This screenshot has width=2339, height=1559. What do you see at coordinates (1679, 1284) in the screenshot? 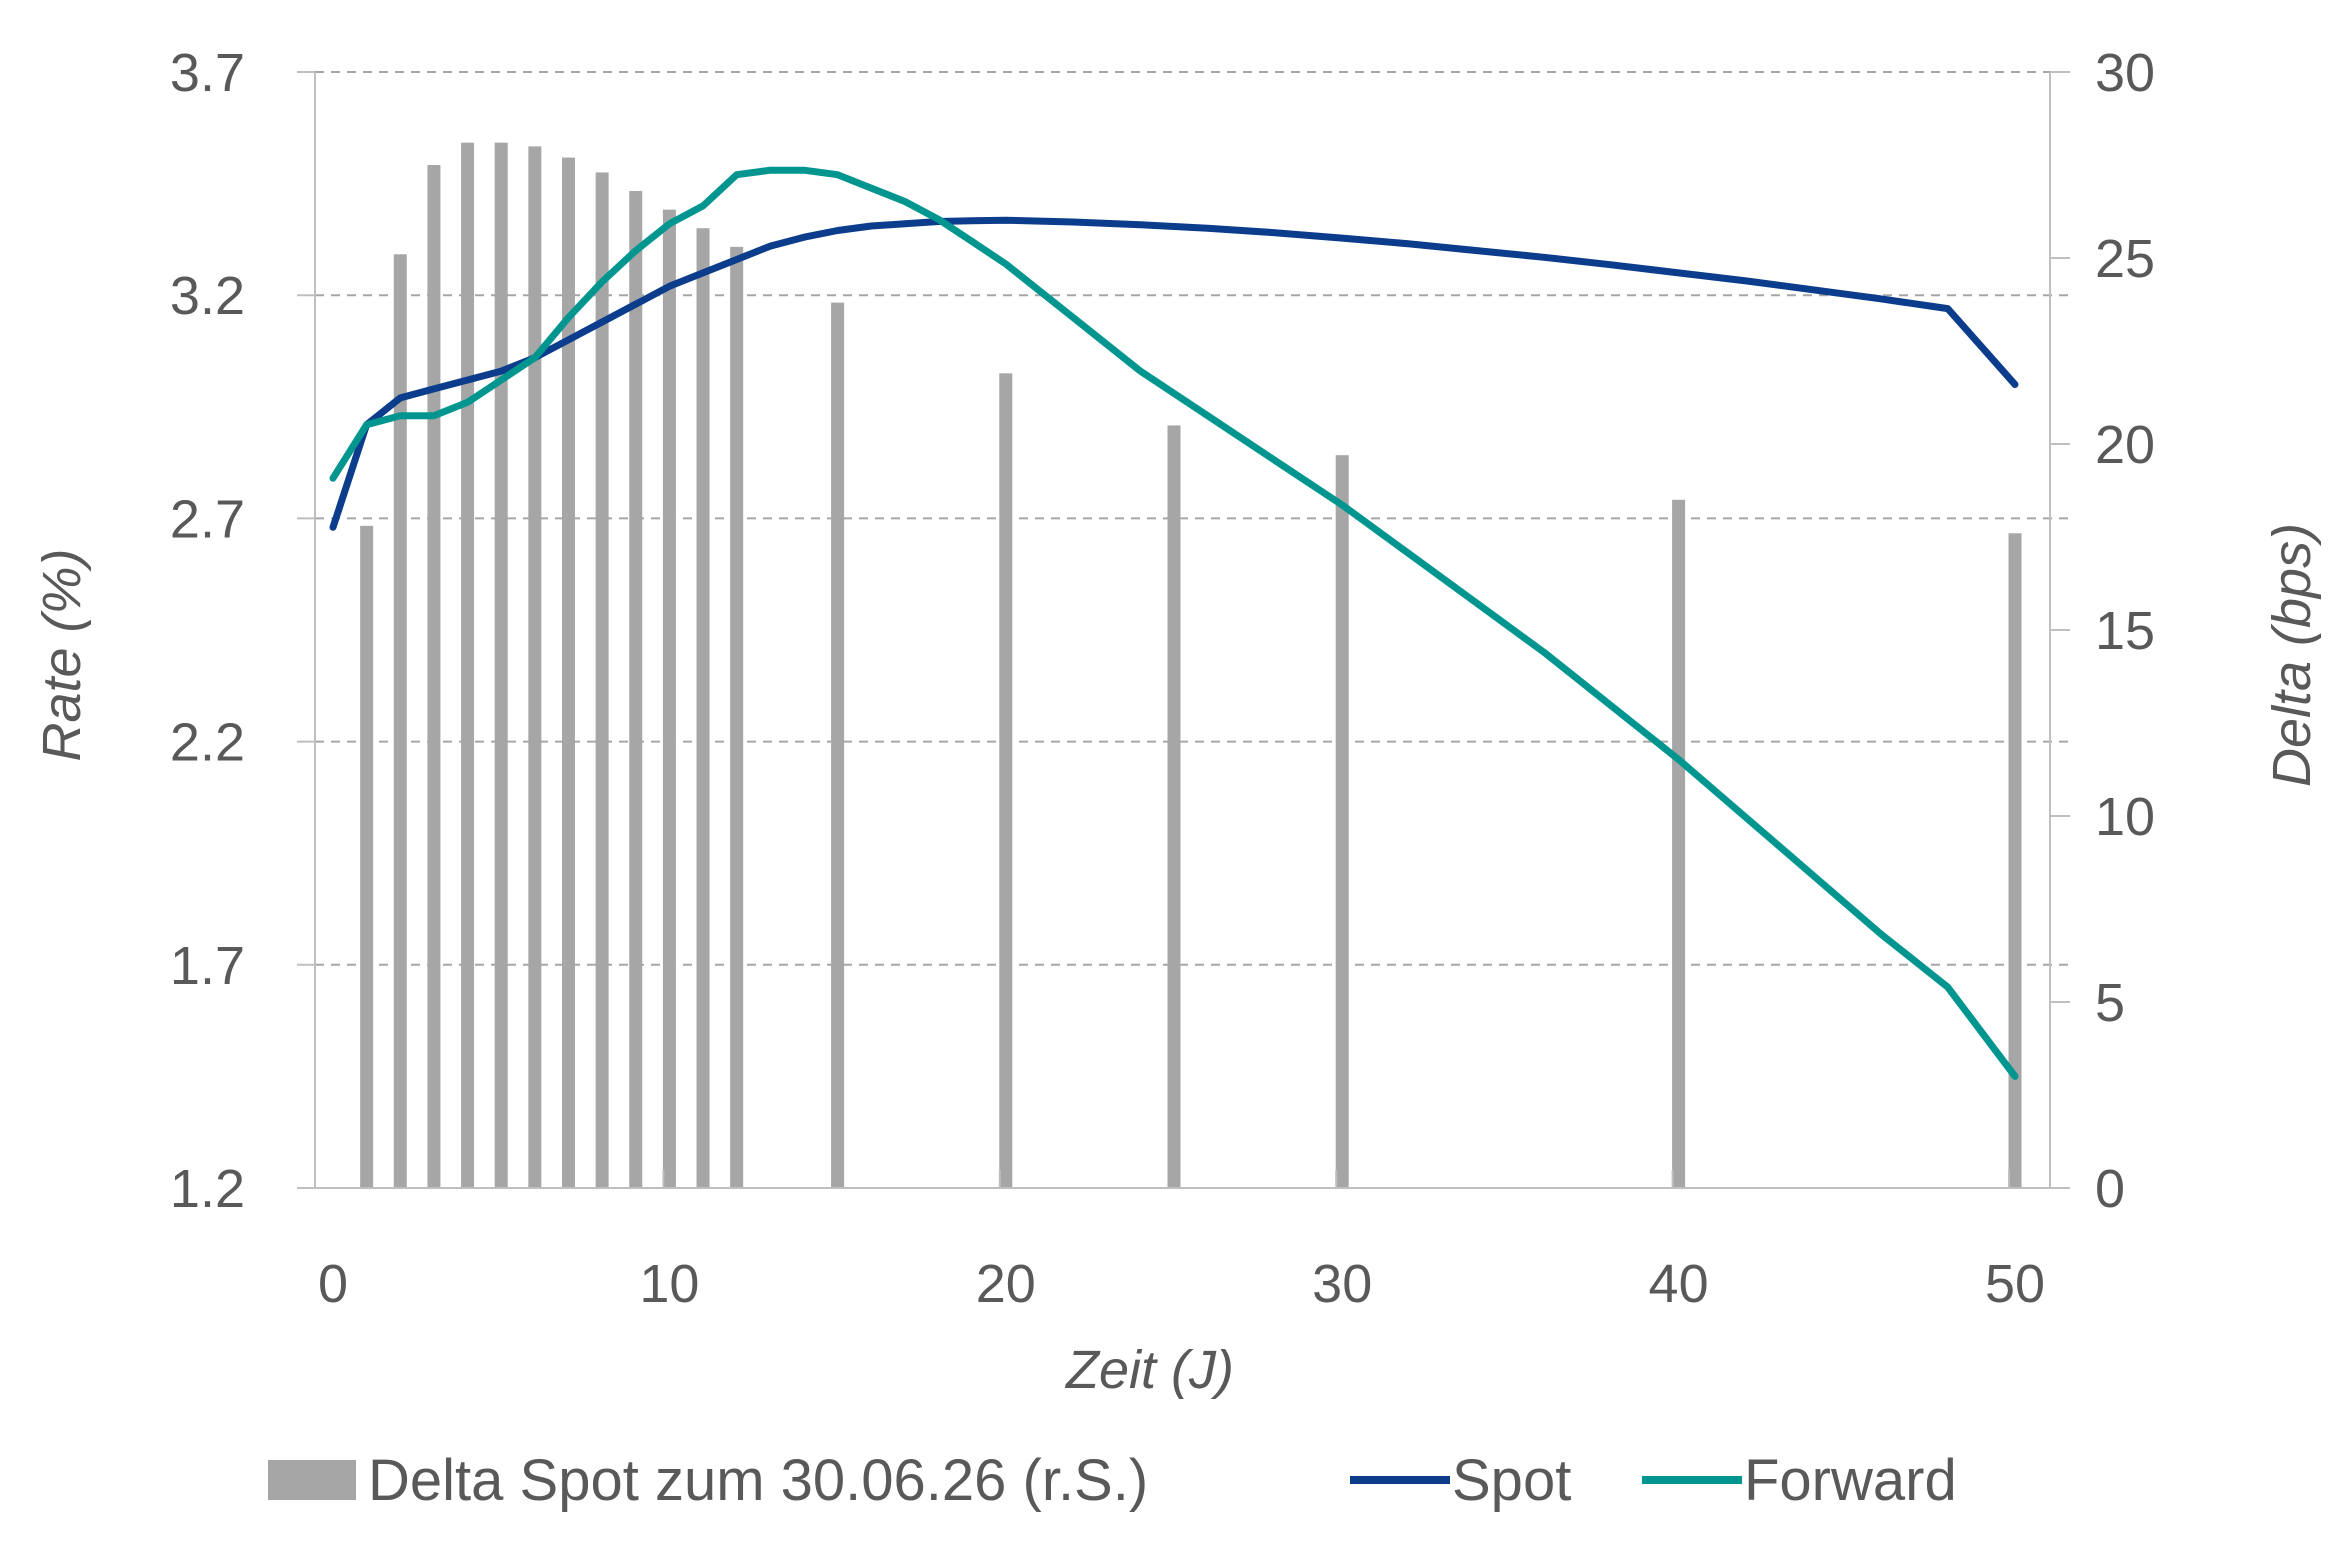
I see `x-tick-label: 40` at bounding box center [1679, 1284].